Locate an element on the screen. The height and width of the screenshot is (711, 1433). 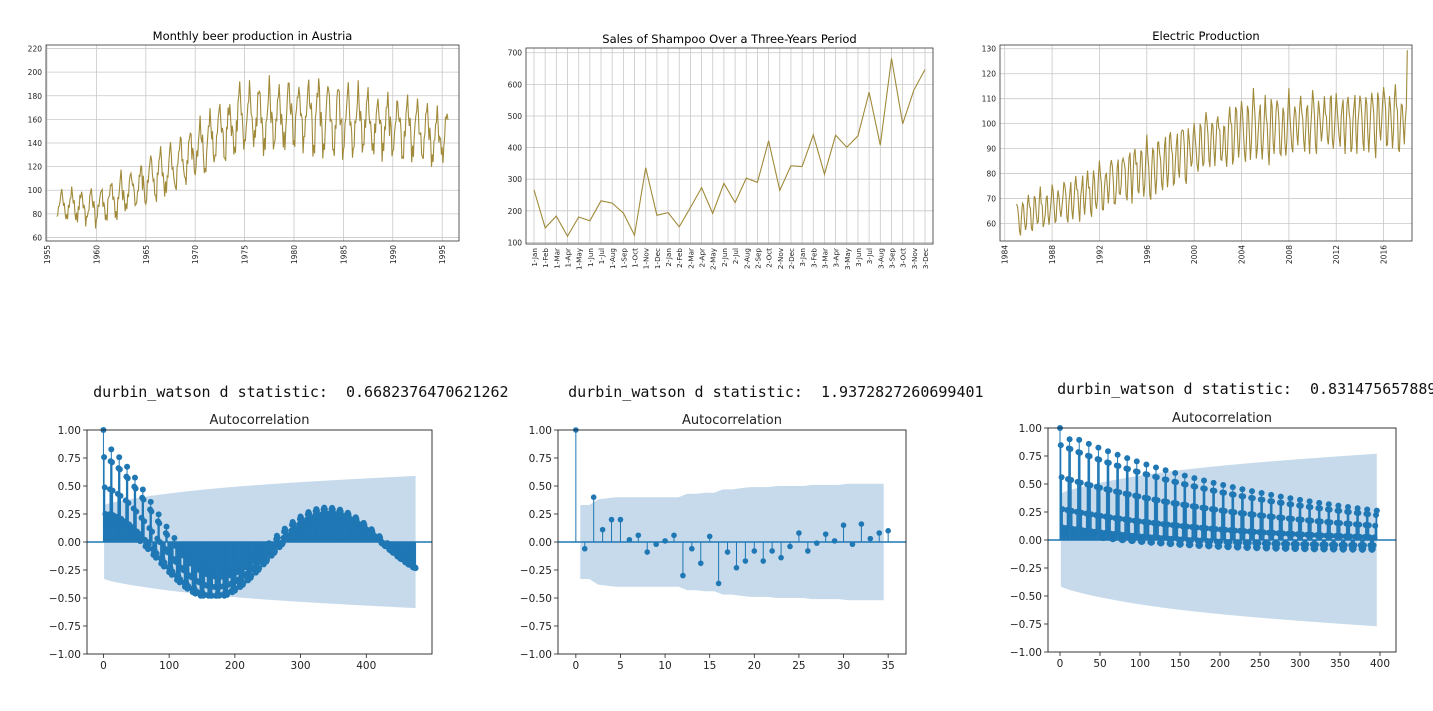
y-tick-label: 0.75 is located at coordinates (540, 459).